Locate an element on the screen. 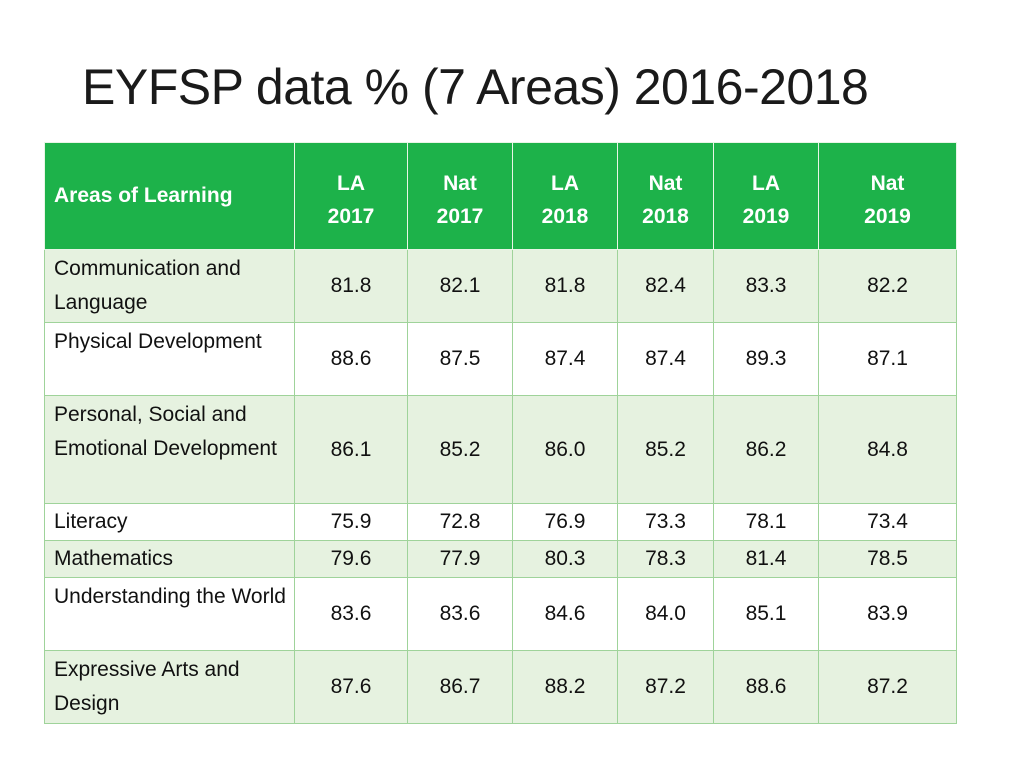 This screenshot has height=768, width=1024. column-header-nat-2019: Nat 2019 is located at coordinates (887, 196).